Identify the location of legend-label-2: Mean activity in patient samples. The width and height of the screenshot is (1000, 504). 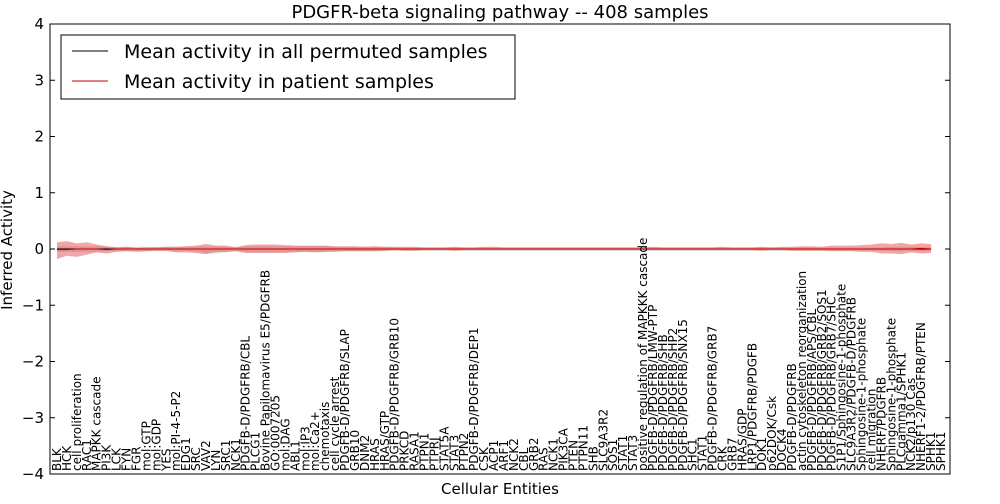
(279, 82).